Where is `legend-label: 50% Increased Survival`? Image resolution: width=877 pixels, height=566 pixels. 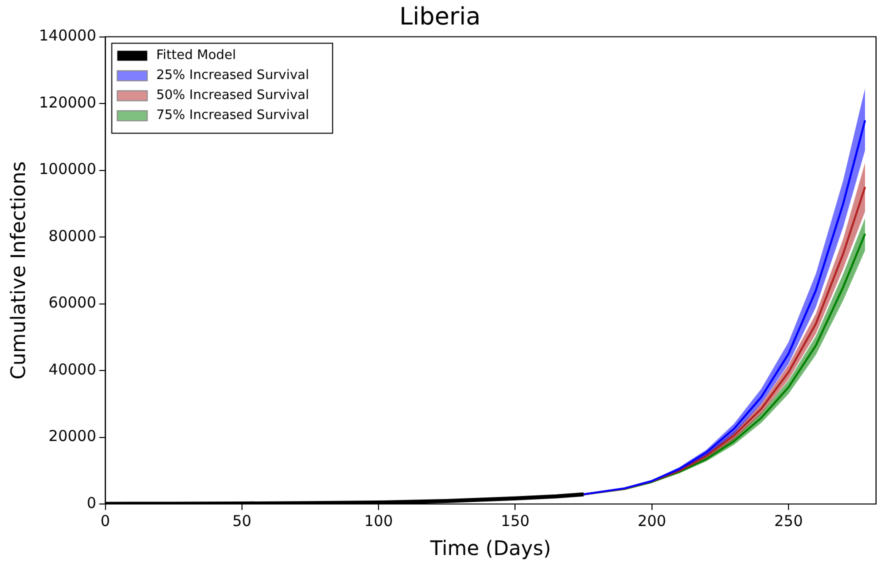 legend-label: 50% Increased Survival is located at coordinates (233, 96).